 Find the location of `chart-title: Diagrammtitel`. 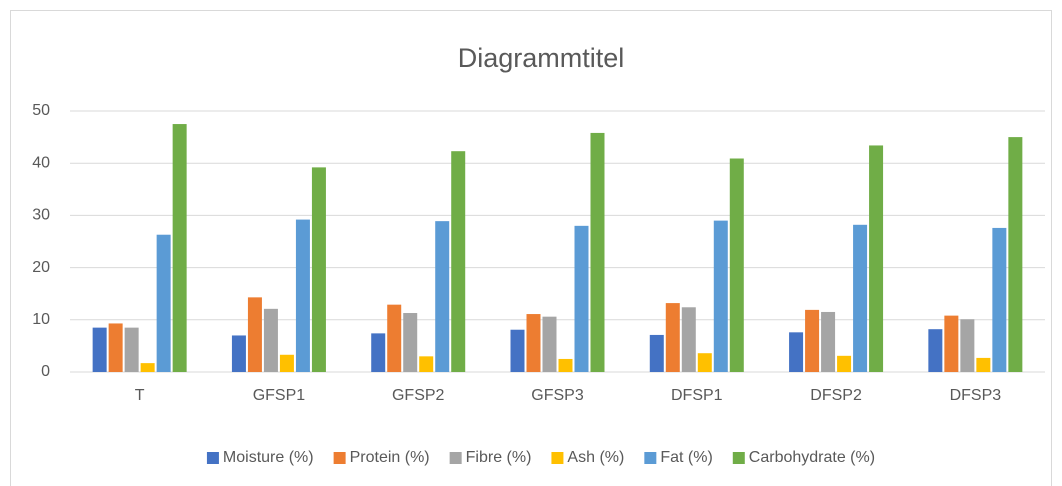

chart-title: Diagrammtitel is located at coordinates (541, 58).